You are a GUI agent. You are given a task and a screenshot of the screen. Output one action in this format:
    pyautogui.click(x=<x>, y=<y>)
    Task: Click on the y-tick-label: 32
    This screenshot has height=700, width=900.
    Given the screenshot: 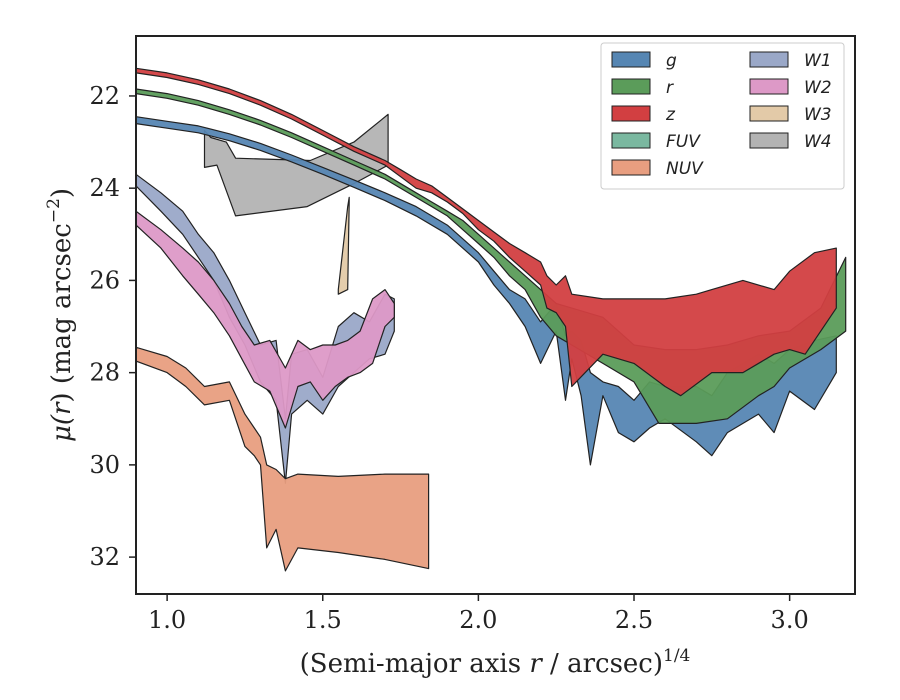 What is the action you would take?
    pyautogui.click(x=104, y=557)
    